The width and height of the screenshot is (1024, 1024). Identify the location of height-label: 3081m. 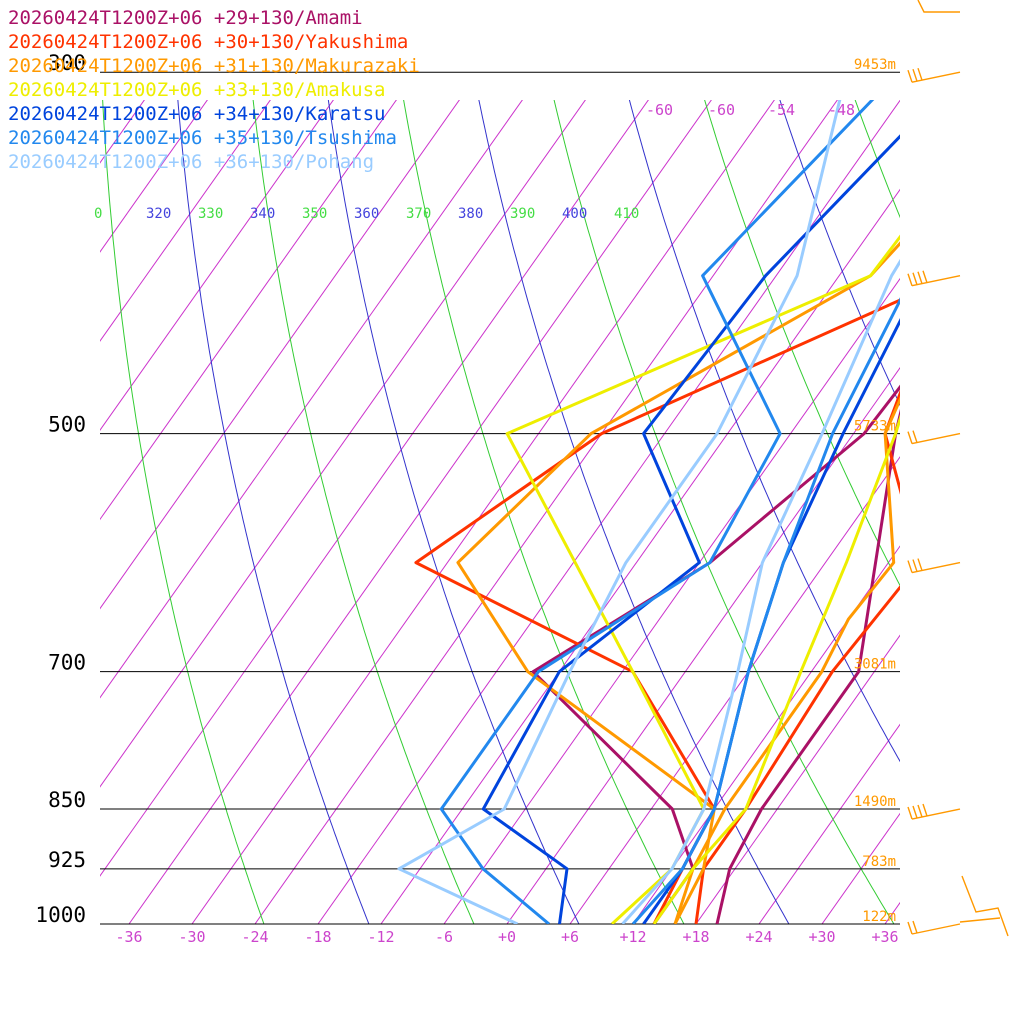
(875, 665).